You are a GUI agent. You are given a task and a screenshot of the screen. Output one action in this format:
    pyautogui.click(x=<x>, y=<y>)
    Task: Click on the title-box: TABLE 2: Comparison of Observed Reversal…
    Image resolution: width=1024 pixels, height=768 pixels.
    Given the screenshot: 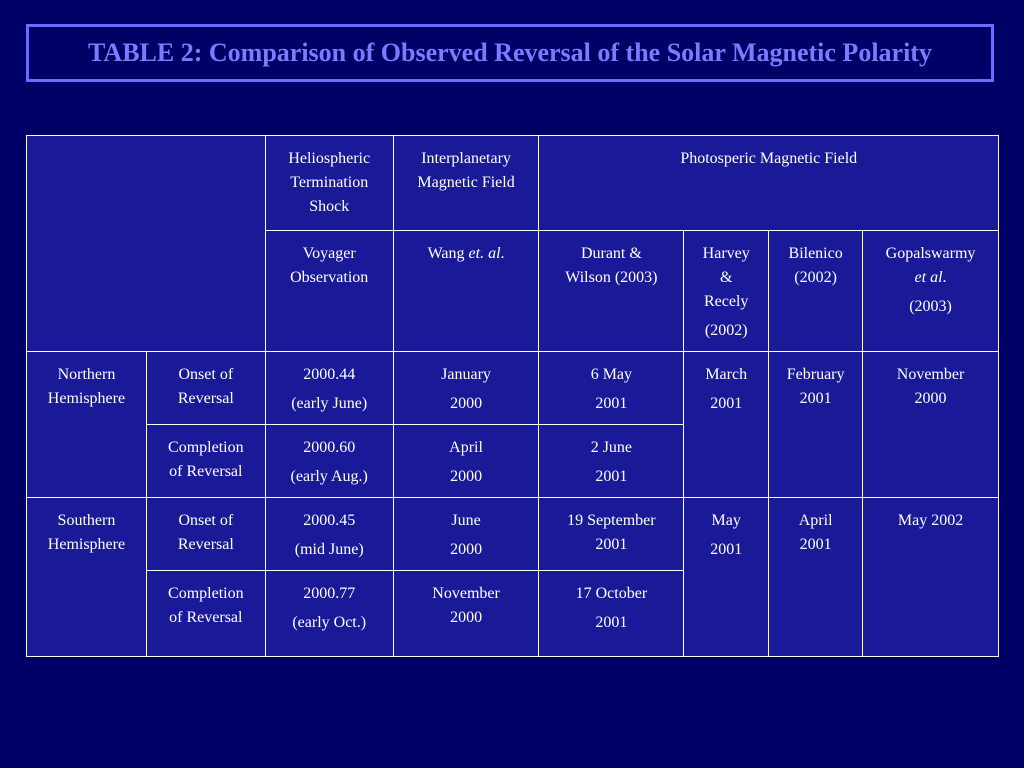 What is the action you would take?
    pyautogui.click(x=510, y=53)
    